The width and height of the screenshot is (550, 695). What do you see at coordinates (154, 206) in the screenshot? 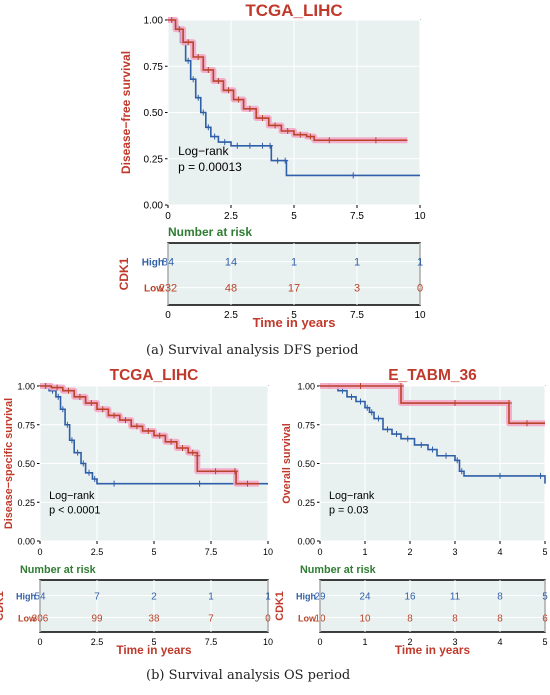
I see `y-tick-label: 0.00` at bounding box center [154, 206].